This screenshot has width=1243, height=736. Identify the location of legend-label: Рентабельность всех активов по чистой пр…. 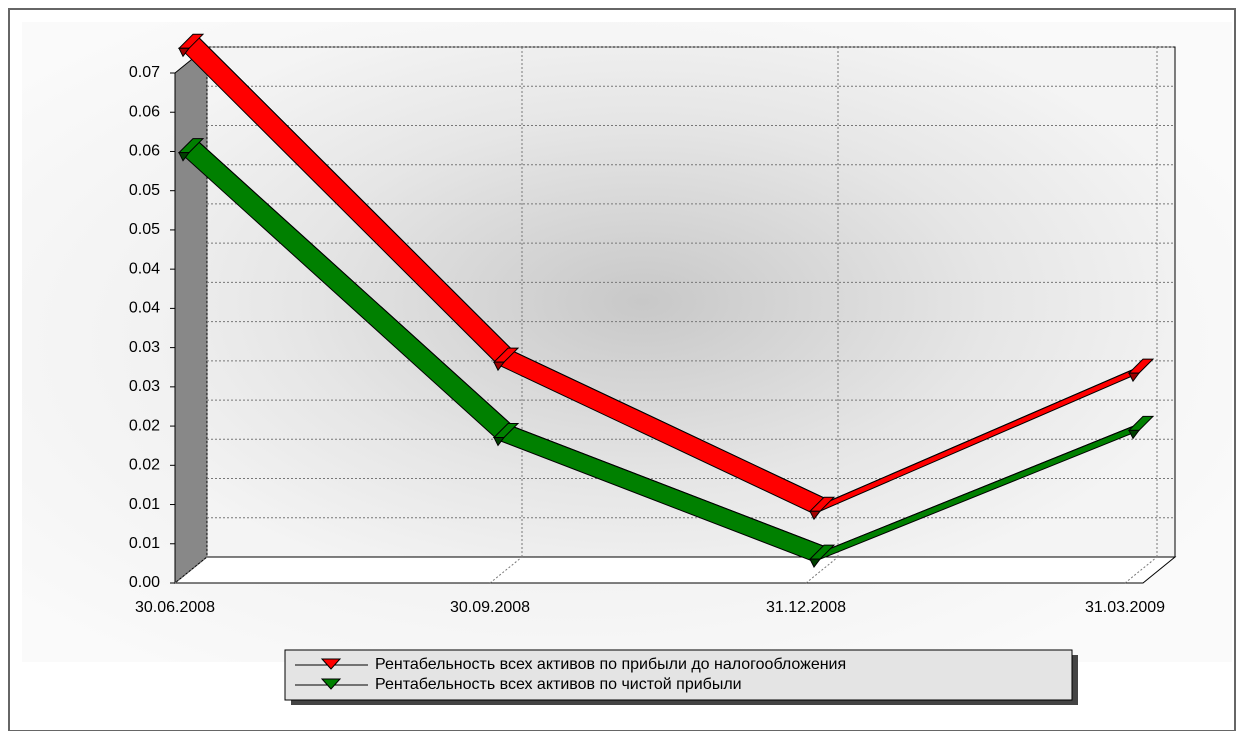
(558, 684).